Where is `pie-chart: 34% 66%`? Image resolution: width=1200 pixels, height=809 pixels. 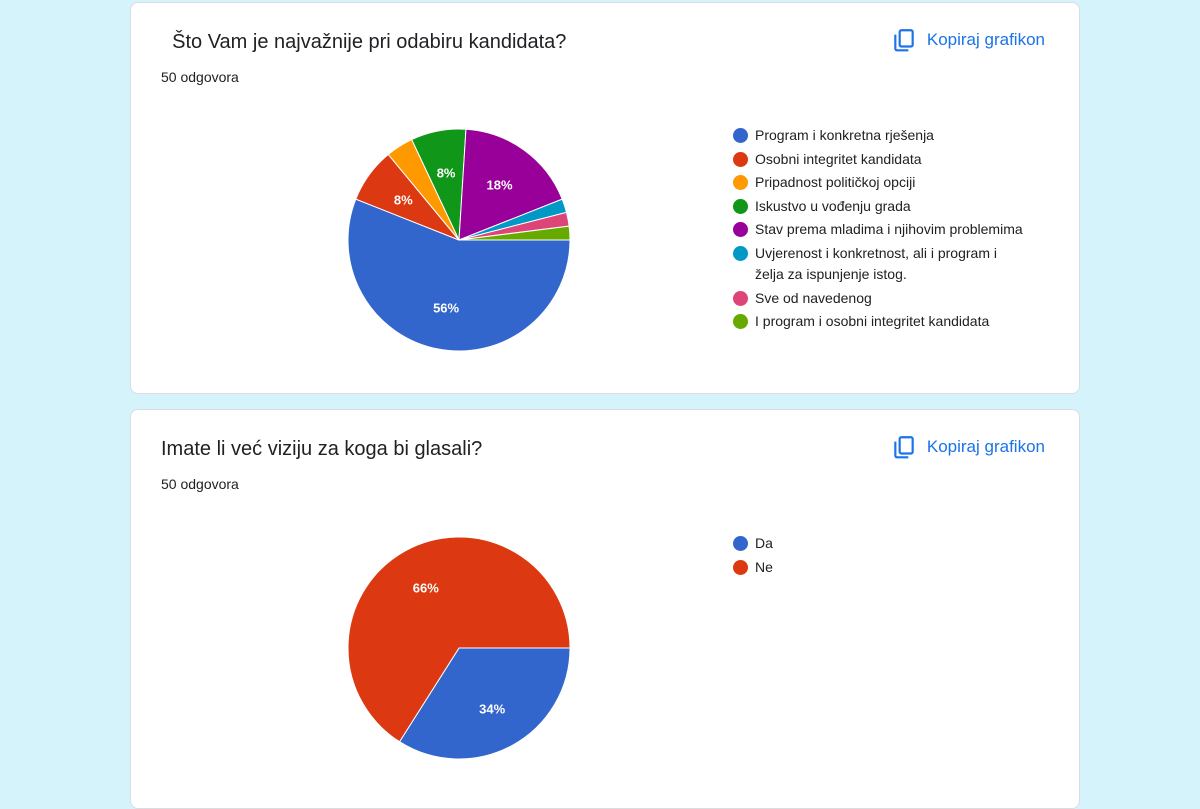 pie-chart: 34% 66% is located at coordinates (459, 648).